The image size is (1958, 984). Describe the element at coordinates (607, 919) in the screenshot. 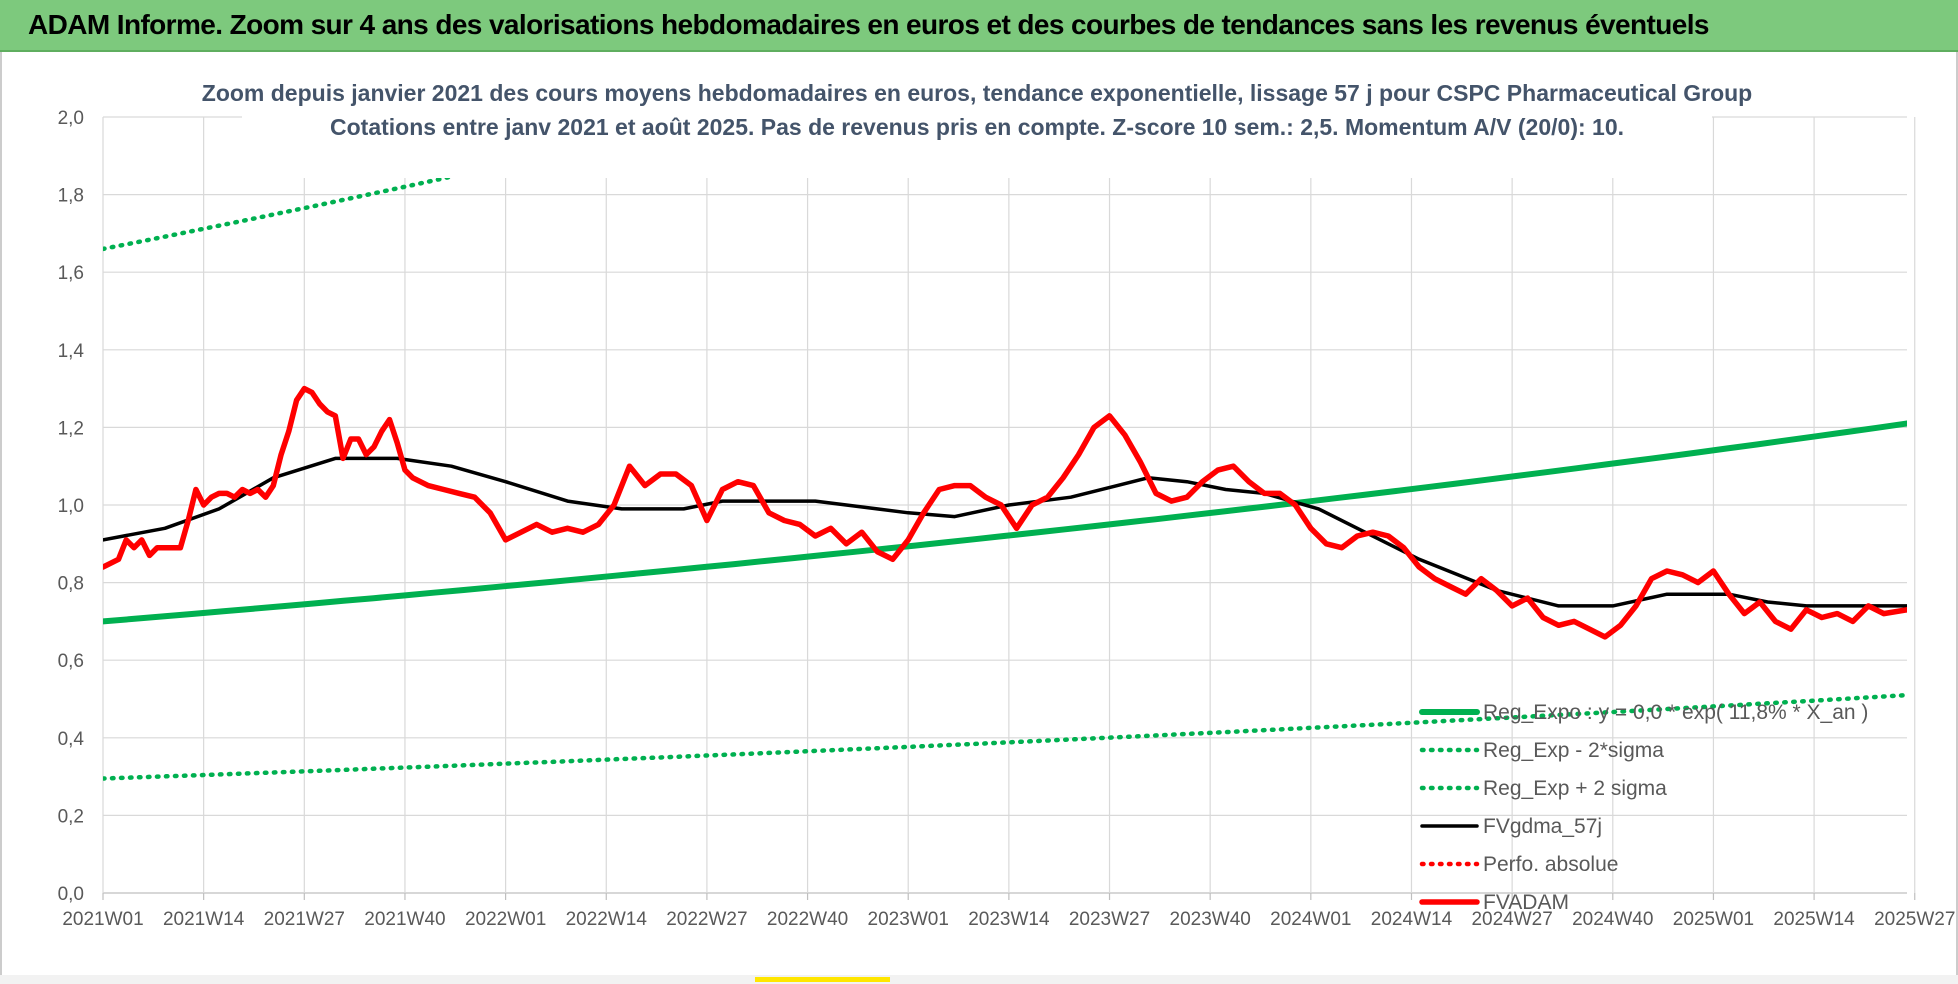

I see `x-tick-label: 2022W14` at that location.